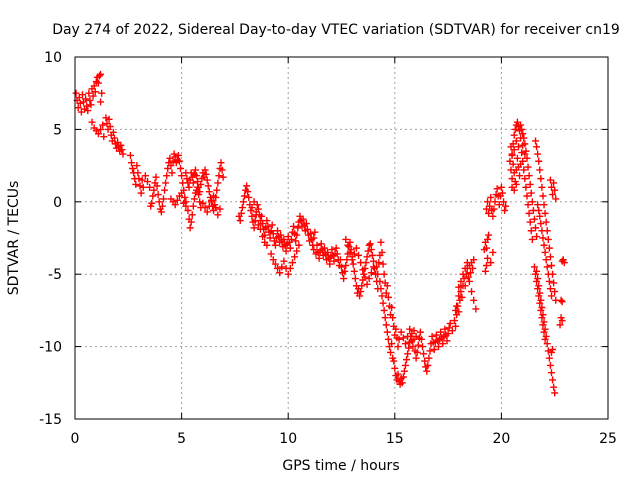 The image size is (640, 480). Describe the element at coordinates (608, 439) in the screenshot. I see `x-tick-label: 25` at that location.